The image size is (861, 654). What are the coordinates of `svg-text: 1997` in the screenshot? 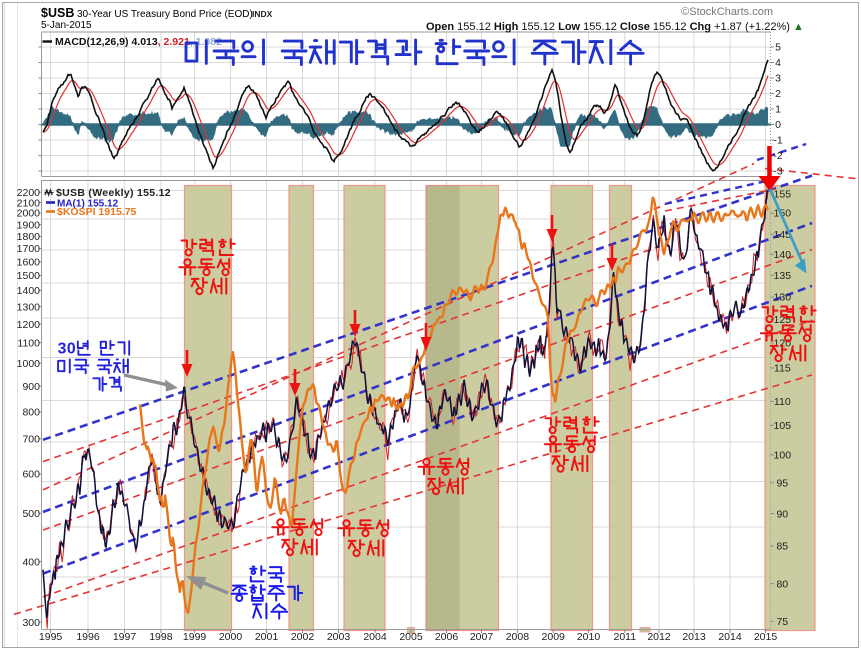 It's located at (125, 637).